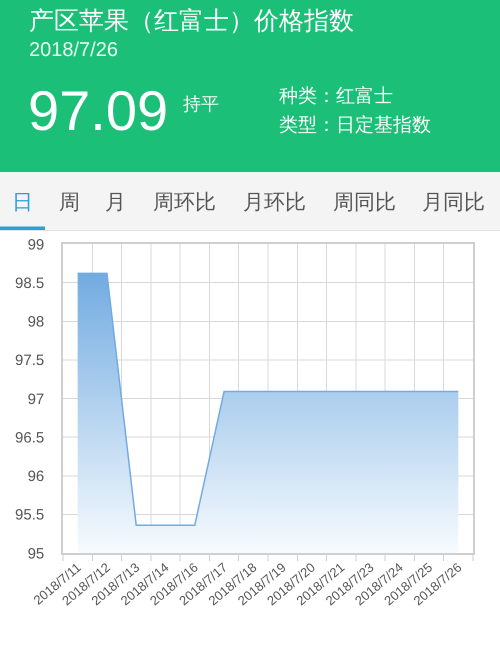 This screenshot has width=500, height=649. What do you see at coordinates (36, 399) in the screenshot?
I see `y-tick-label: 97` at bounding box center [36, 399].